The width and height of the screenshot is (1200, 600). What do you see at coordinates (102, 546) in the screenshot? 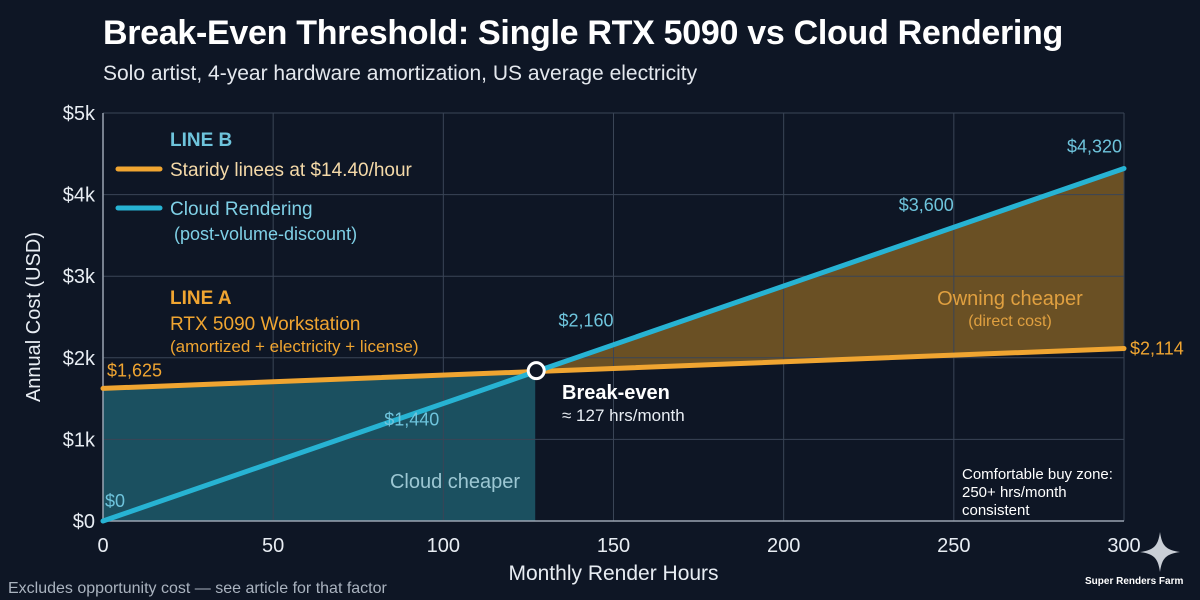
I see `x-tick-label: 0` at bounding box center [102, 546].